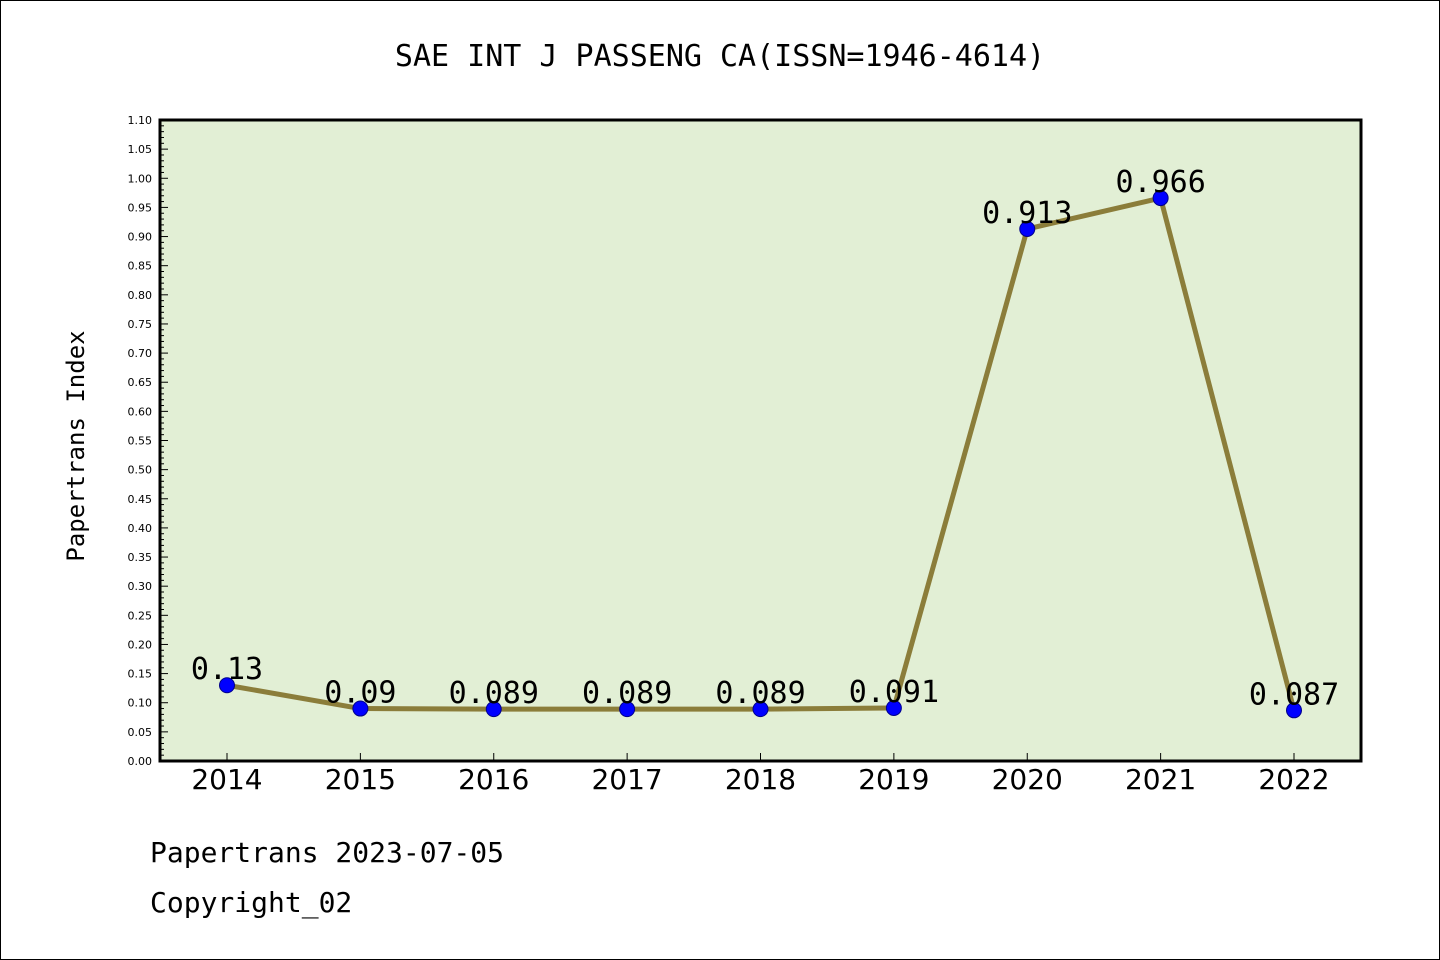 This screenshot has height=960, width=1440. What do you see at coordinates (140, 644) in the screenshot?
I see `y-tick-label: 0.20` at bounding box center [140, 644].